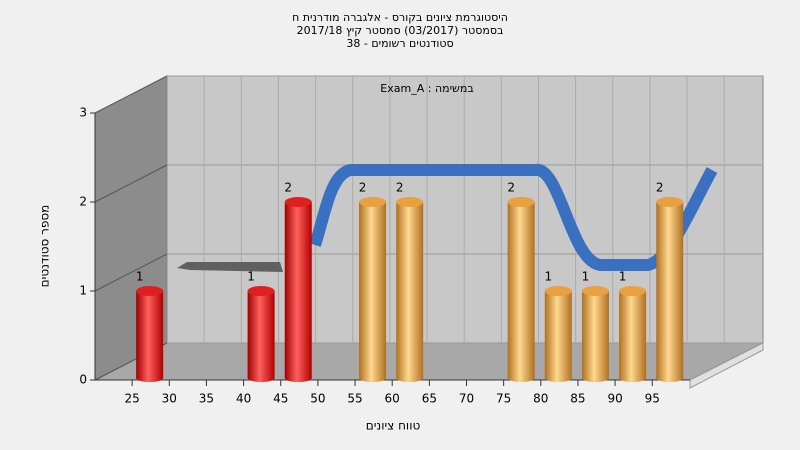 The height and width of the screenshot is (450, 800). I want to click on x-tick-label: 85, so click(577, 399).